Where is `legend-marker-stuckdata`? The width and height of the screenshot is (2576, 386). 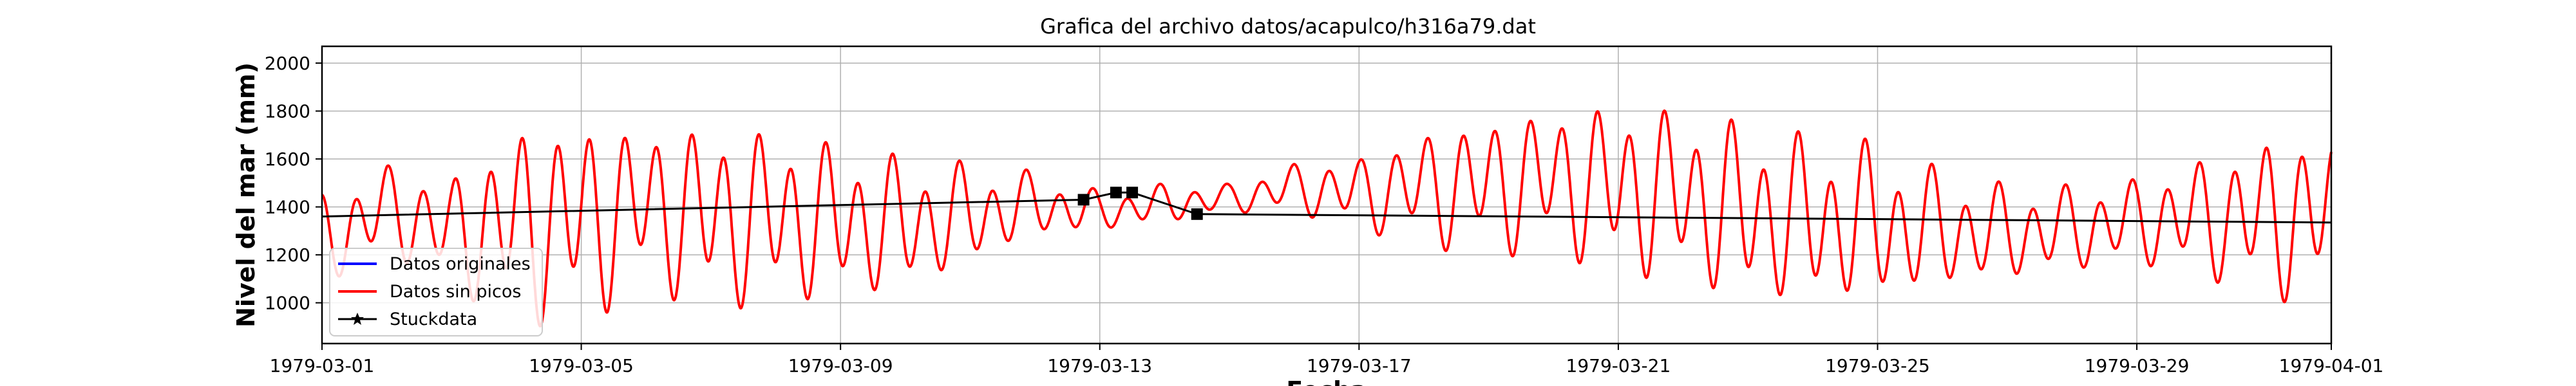
legend-marker-stuckdata is located at coordinates (357, 319).